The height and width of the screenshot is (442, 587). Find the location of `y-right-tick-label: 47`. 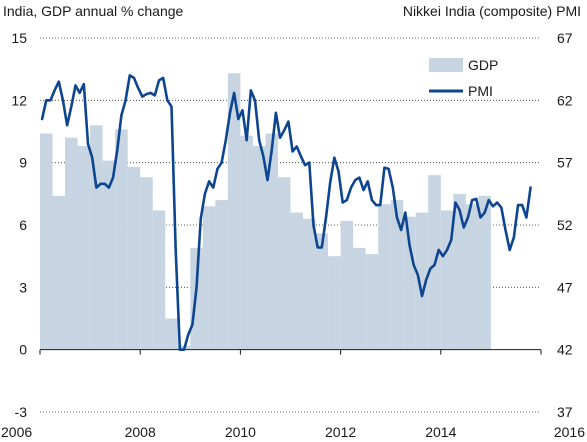

y-right-tick-label: 47 is located at coordinates (565, 287).